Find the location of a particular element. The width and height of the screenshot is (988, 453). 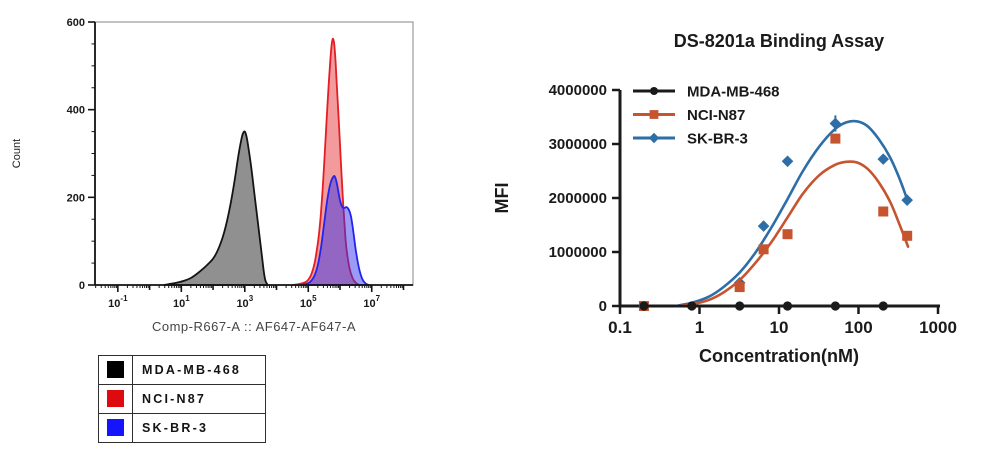

flow-x-tick-label: 10⁻¹ is located at coordinates (118, 302).